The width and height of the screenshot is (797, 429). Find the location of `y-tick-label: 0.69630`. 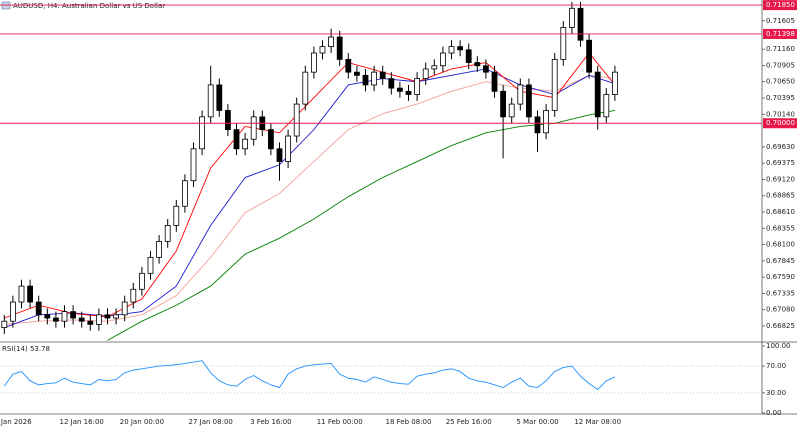

y-tick-label: 0.69630 is located at coordinates (780, 147).